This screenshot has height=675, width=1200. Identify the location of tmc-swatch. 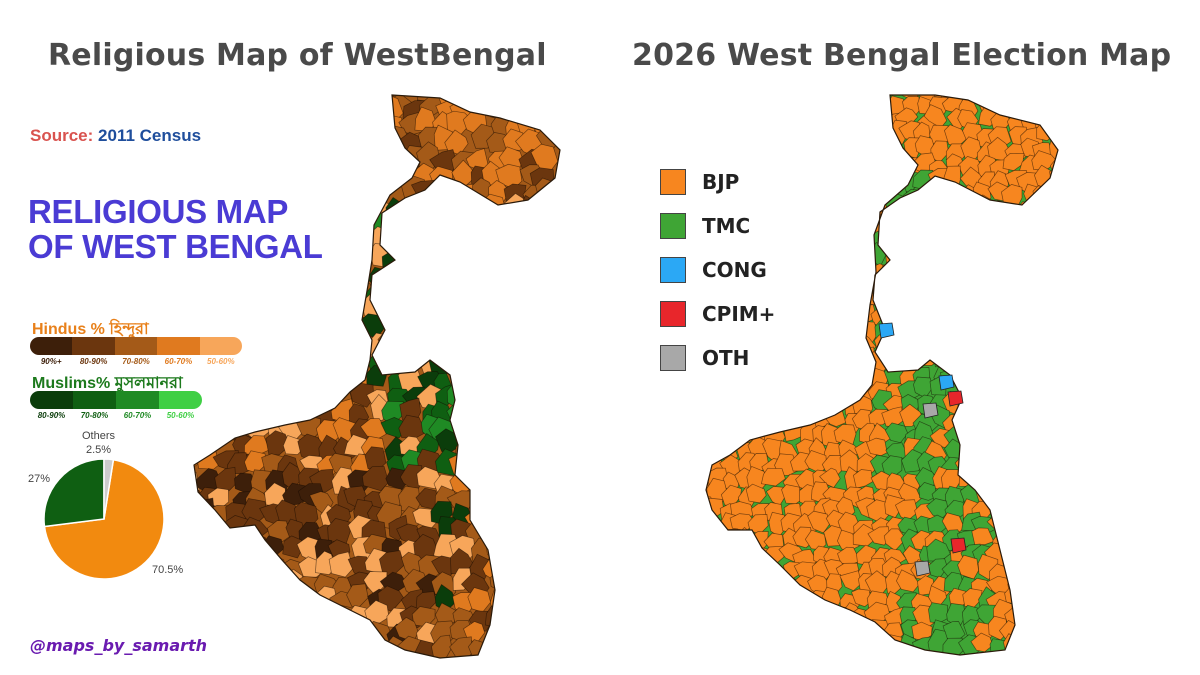
(673, 226).